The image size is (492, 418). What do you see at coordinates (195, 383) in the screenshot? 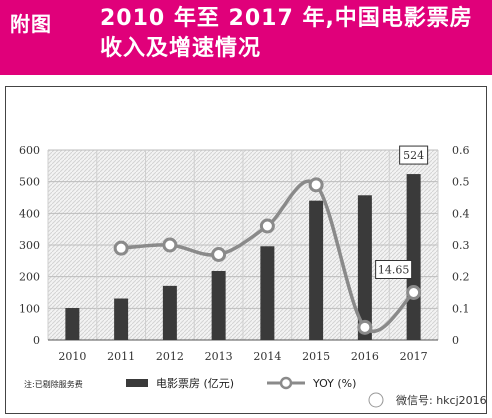
I see `legend-bar-label: 电影票房 (亿元)` at bounding box center [195, 383].